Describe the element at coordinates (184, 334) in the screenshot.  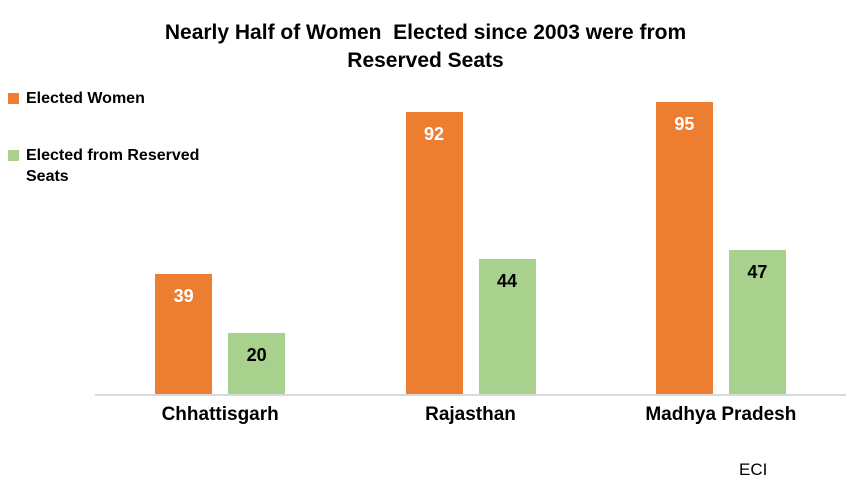
I see `bar-elected-women-chhattisgarh: 39` at that location.